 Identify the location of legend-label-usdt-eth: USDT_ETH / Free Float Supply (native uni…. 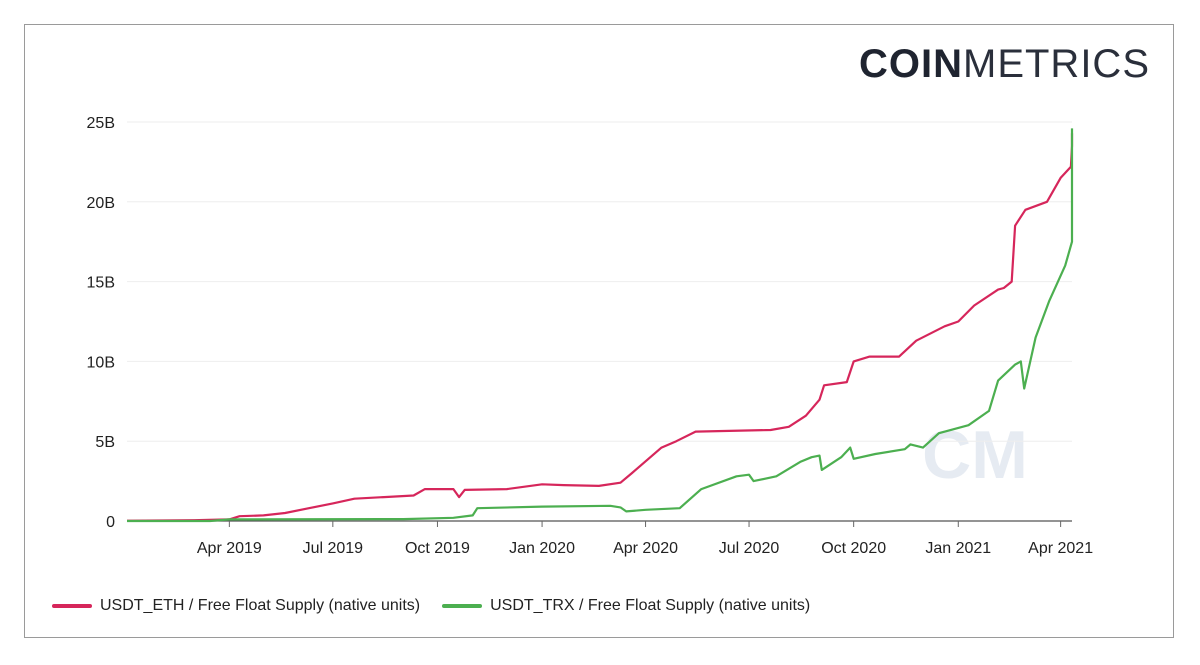
(260, 605).